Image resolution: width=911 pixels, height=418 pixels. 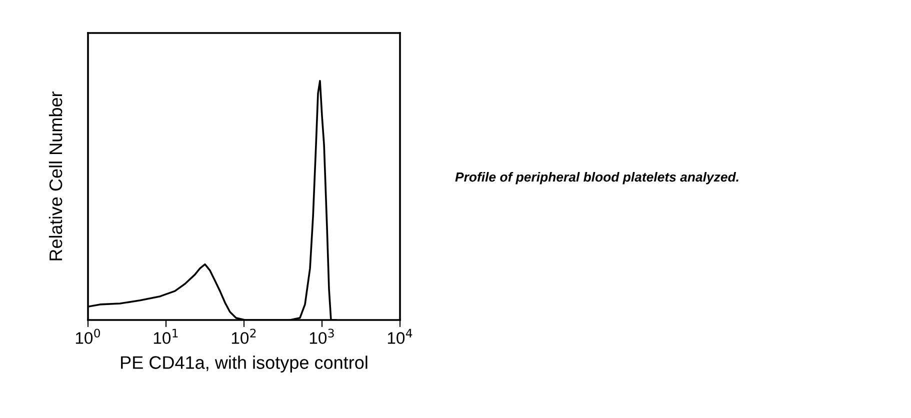 I want to click on y-axis-title: Relative Cell Number, so click(x=55, y=176).